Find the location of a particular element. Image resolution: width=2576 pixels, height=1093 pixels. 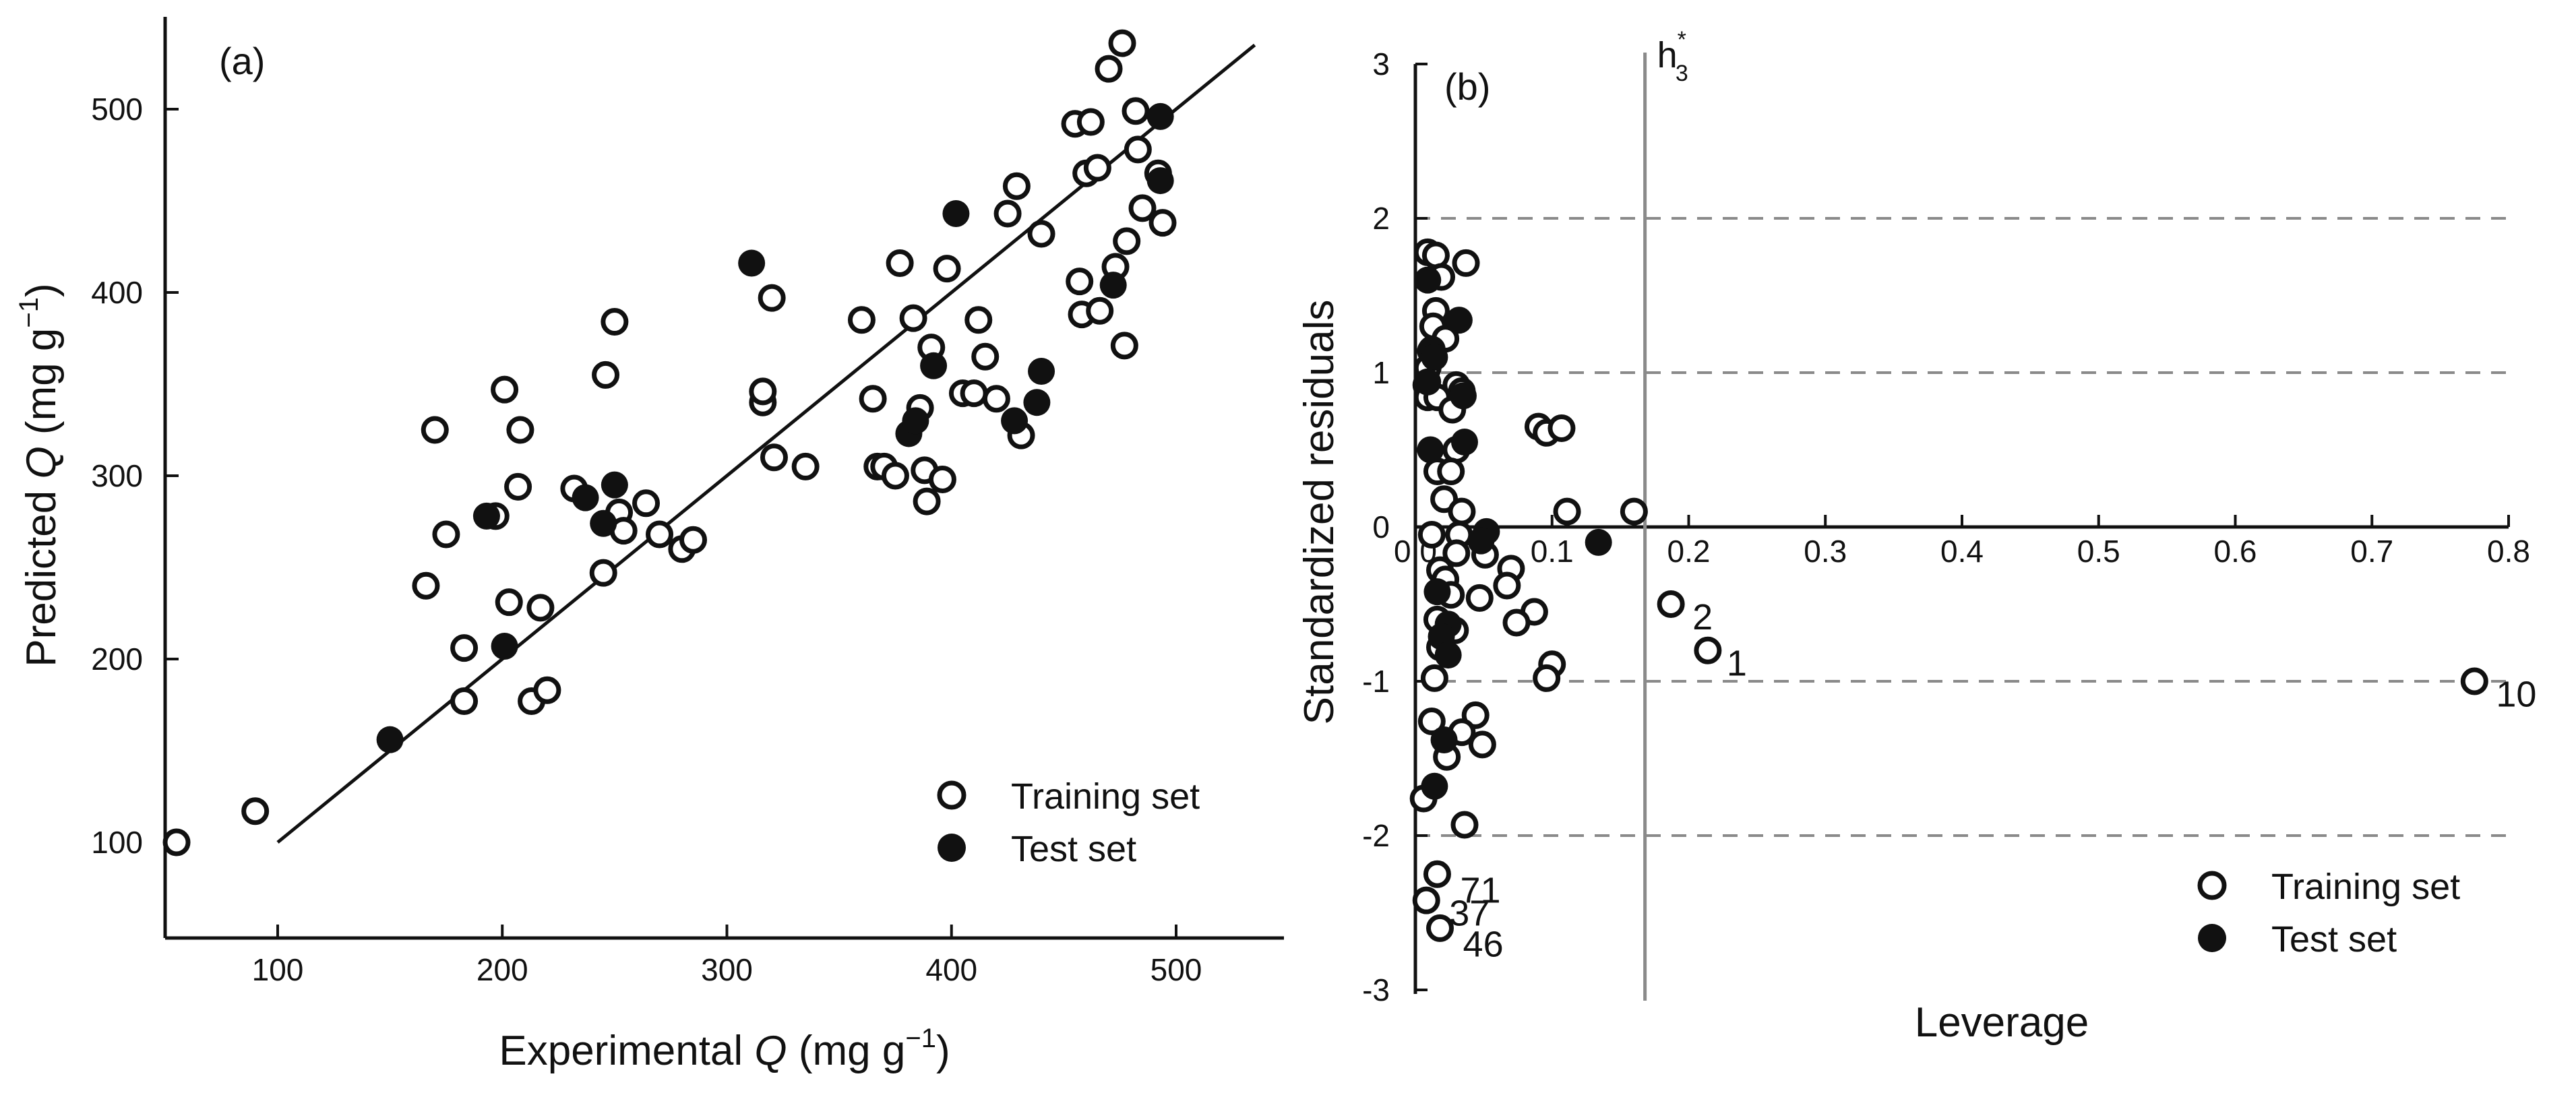

panel-a-ylabel-close: ) is located at coordinates (41, 290).